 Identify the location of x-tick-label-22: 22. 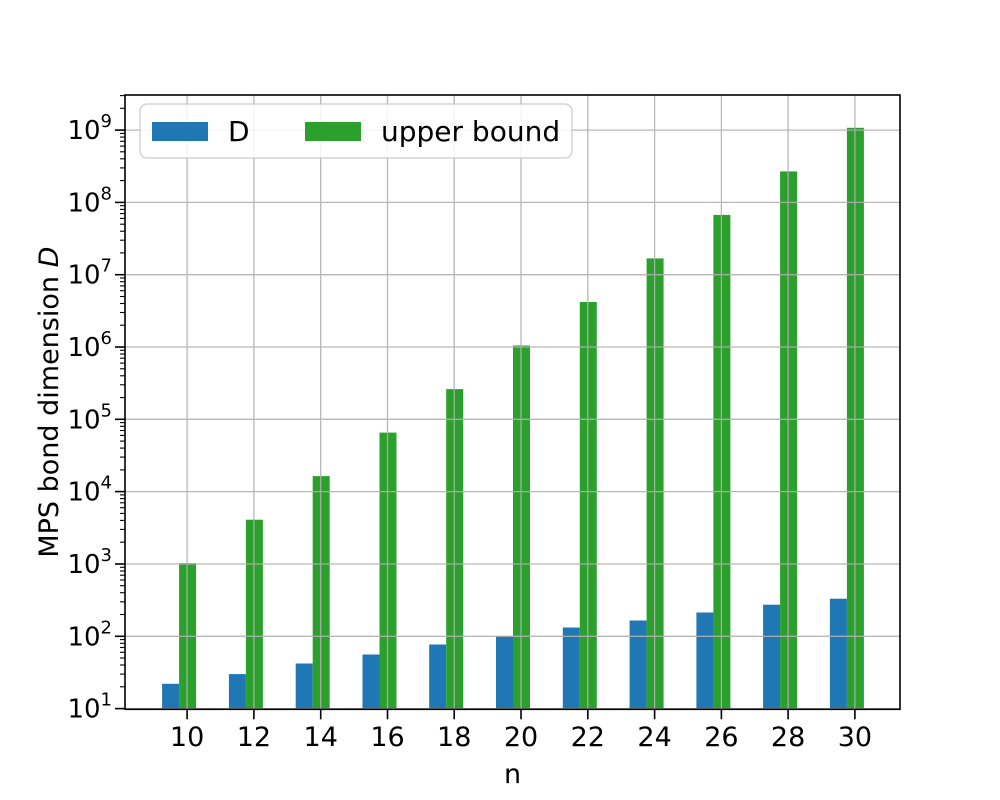
(588, 737).